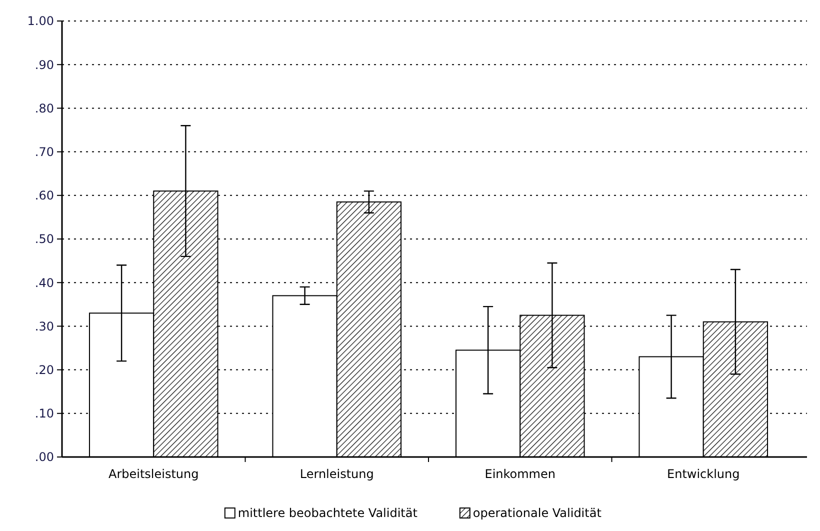  What do you see at coordinates (44, 413) in the screenshot?
I see `y-tick-label: .10` at bounding box center [44, 413].